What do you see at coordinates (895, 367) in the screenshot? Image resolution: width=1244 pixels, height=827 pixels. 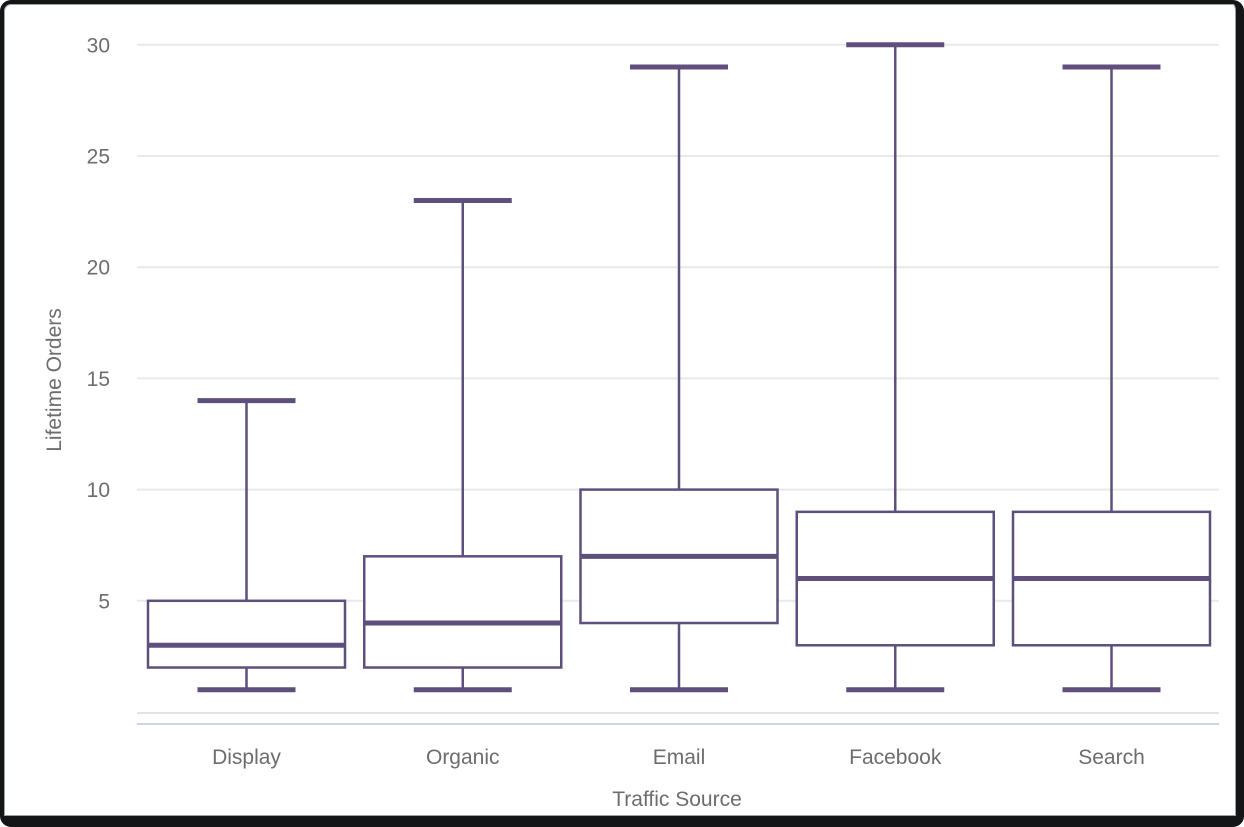 I see `boxplot-facebook` at bounding box center [895, 367].